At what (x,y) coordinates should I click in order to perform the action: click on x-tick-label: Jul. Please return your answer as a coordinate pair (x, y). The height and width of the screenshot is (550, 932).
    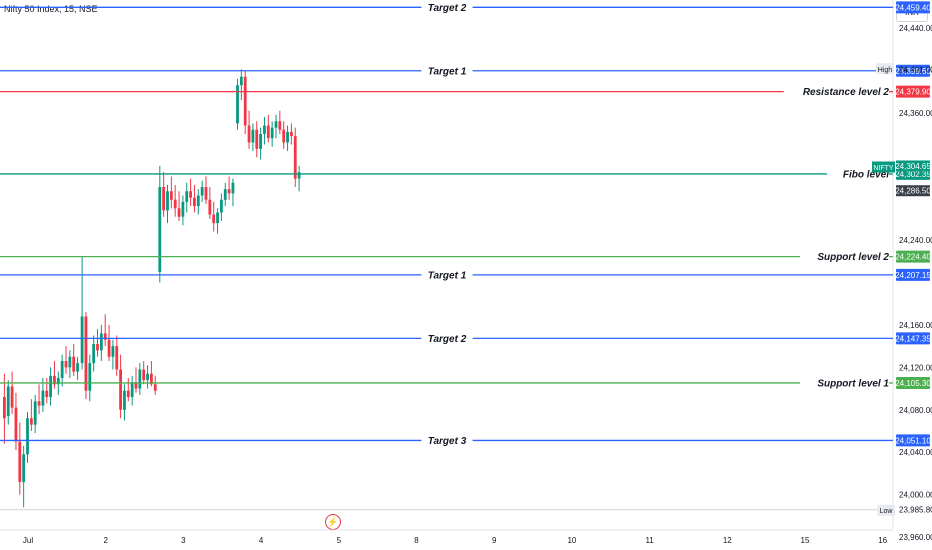
    Looking at the image, I should click on (28, 540).